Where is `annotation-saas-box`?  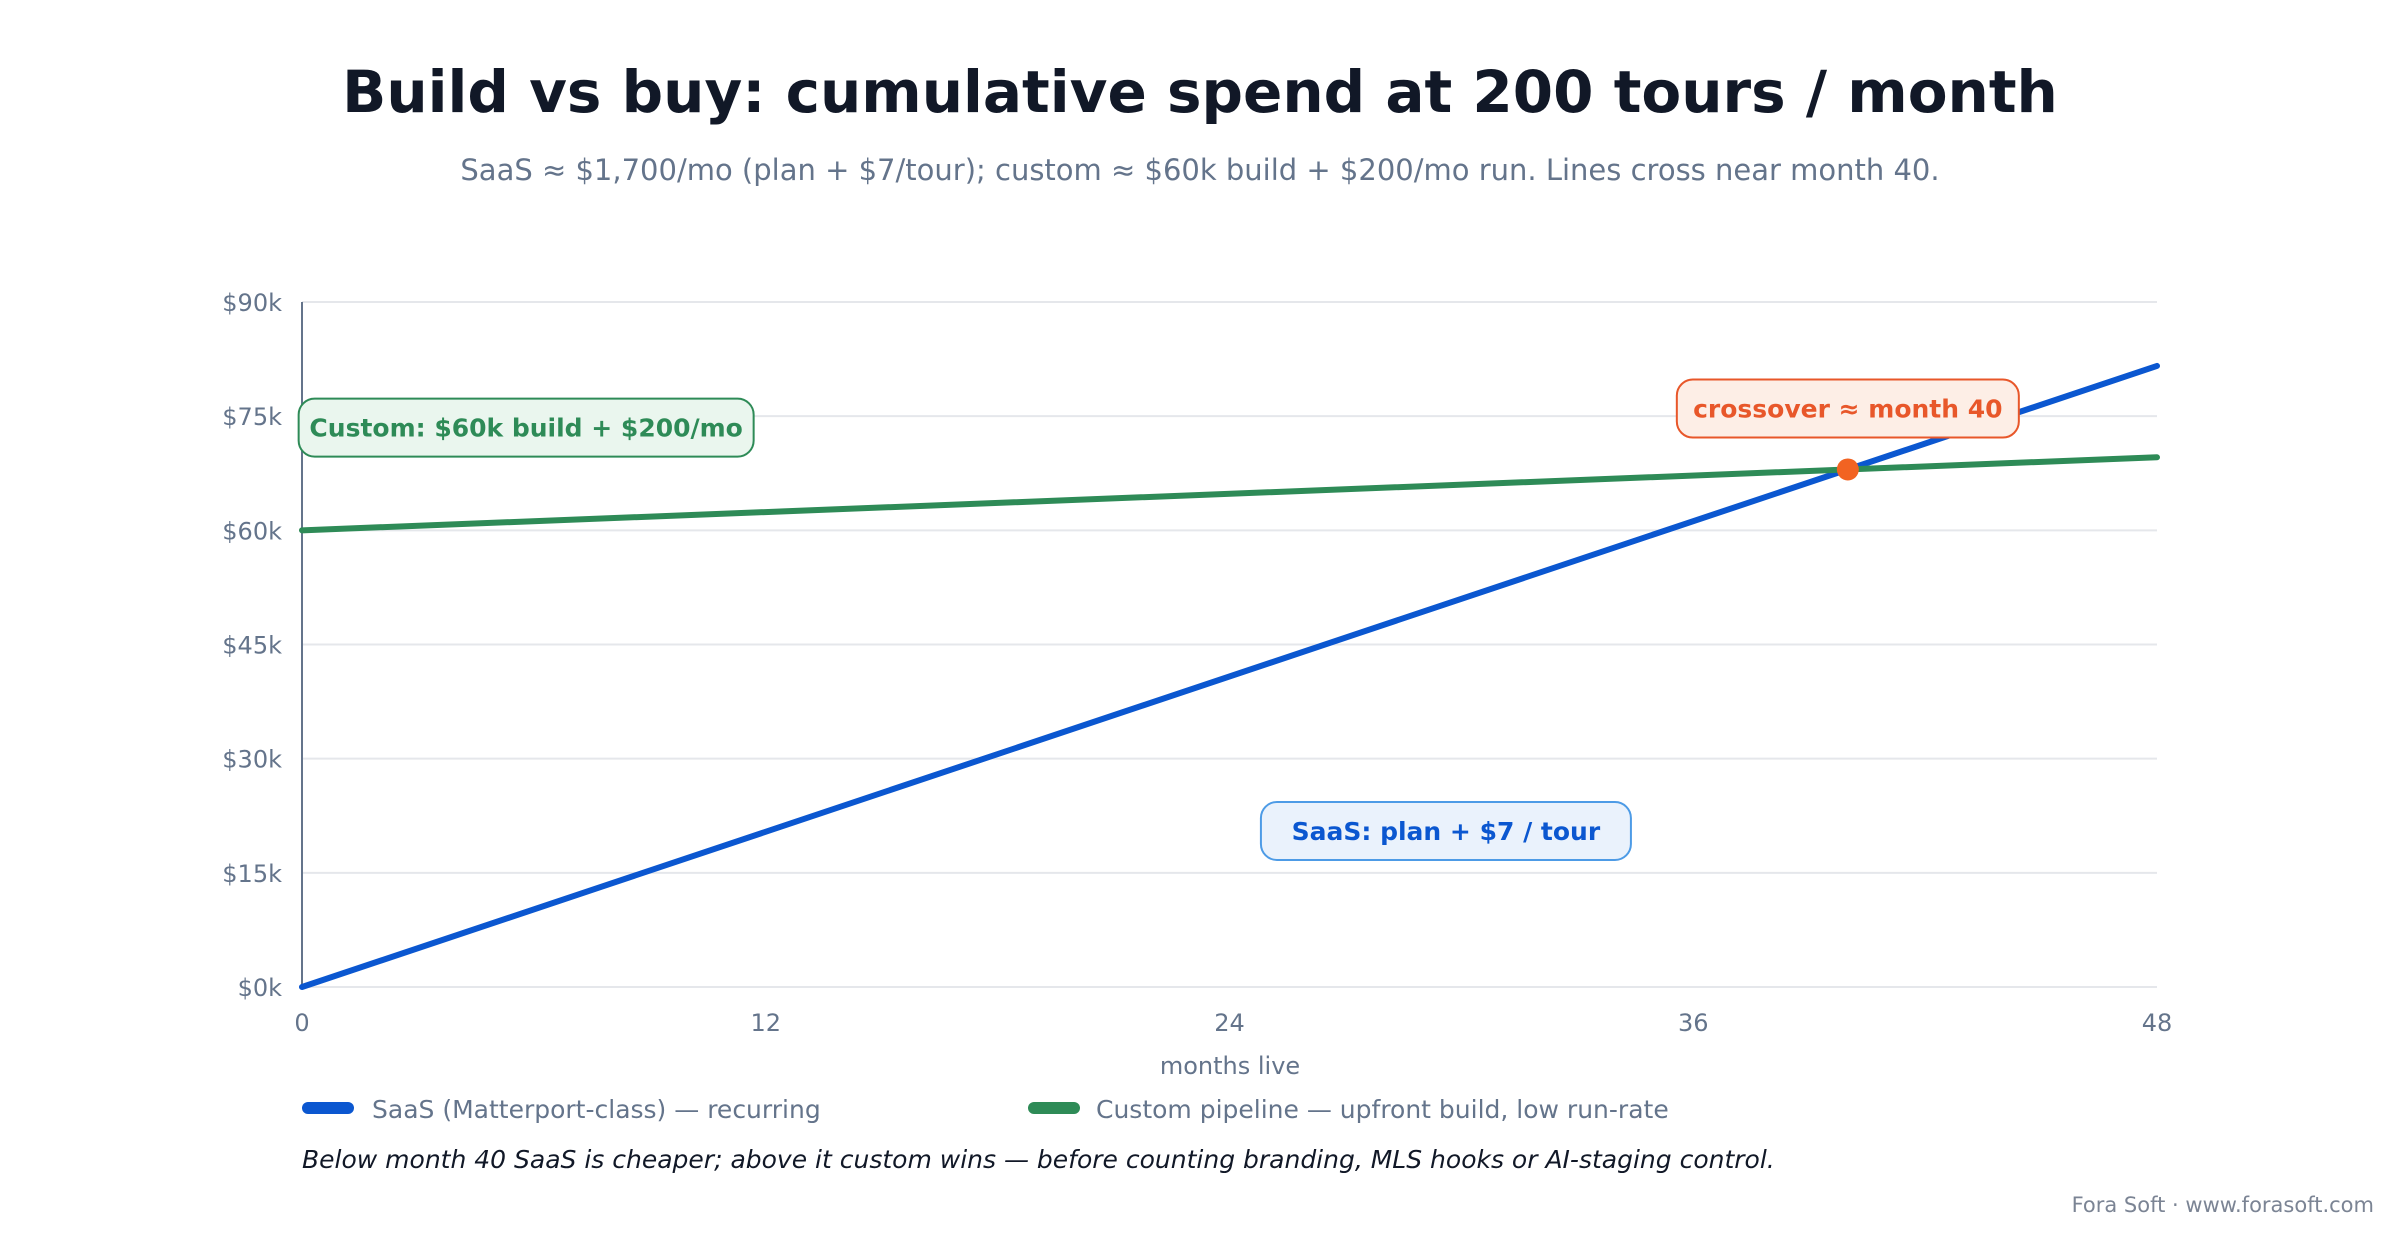 annotation-saas-box is located at coordinates (1445, 830).